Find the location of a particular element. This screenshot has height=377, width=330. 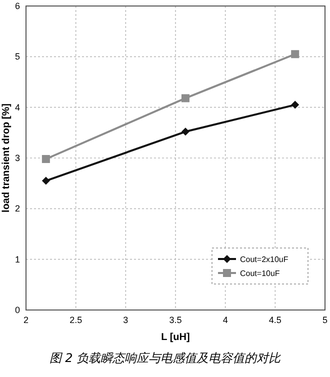

x-tick-label: 4 is located at coordinates (225, 320).